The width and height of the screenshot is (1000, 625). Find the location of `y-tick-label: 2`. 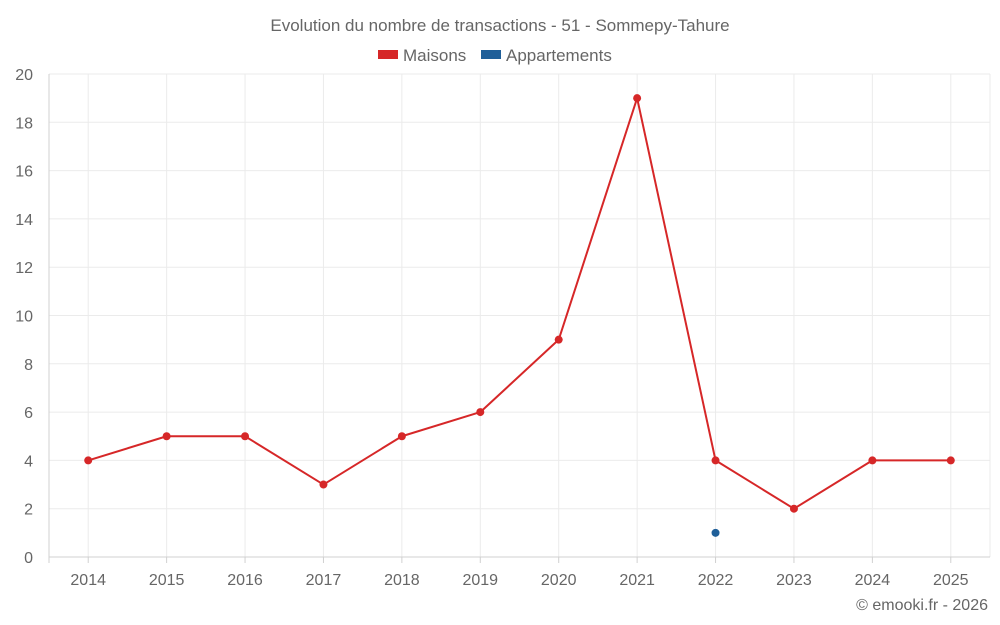

y-tick-label: 2 is located at coordinates (28, 510).